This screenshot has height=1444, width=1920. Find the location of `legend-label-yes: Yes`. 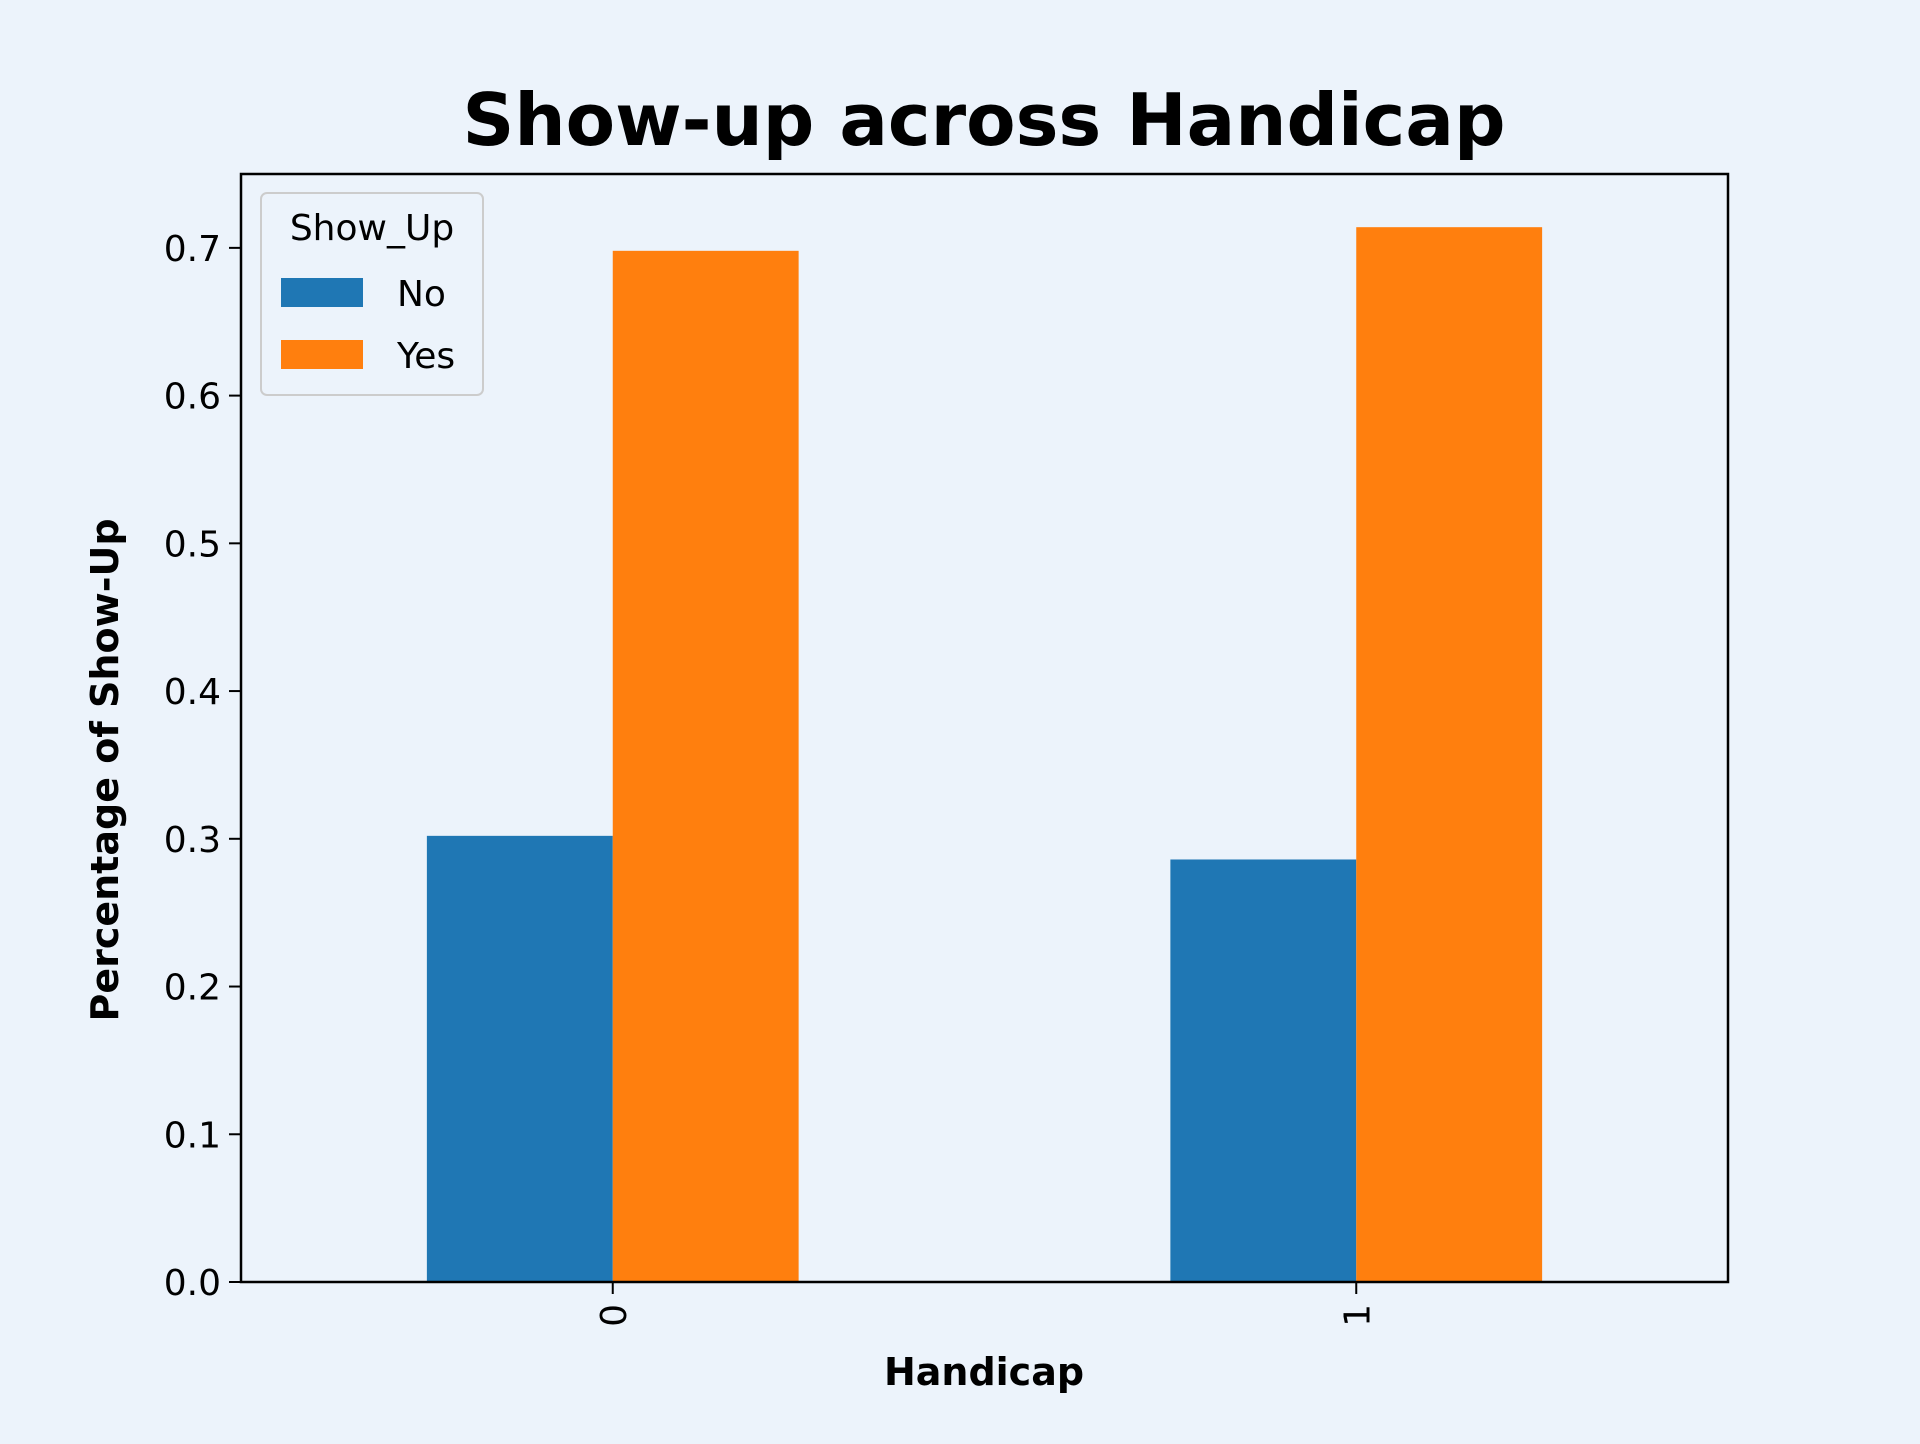

legend-label-yes: Yes is located at coordinates (425, 356).